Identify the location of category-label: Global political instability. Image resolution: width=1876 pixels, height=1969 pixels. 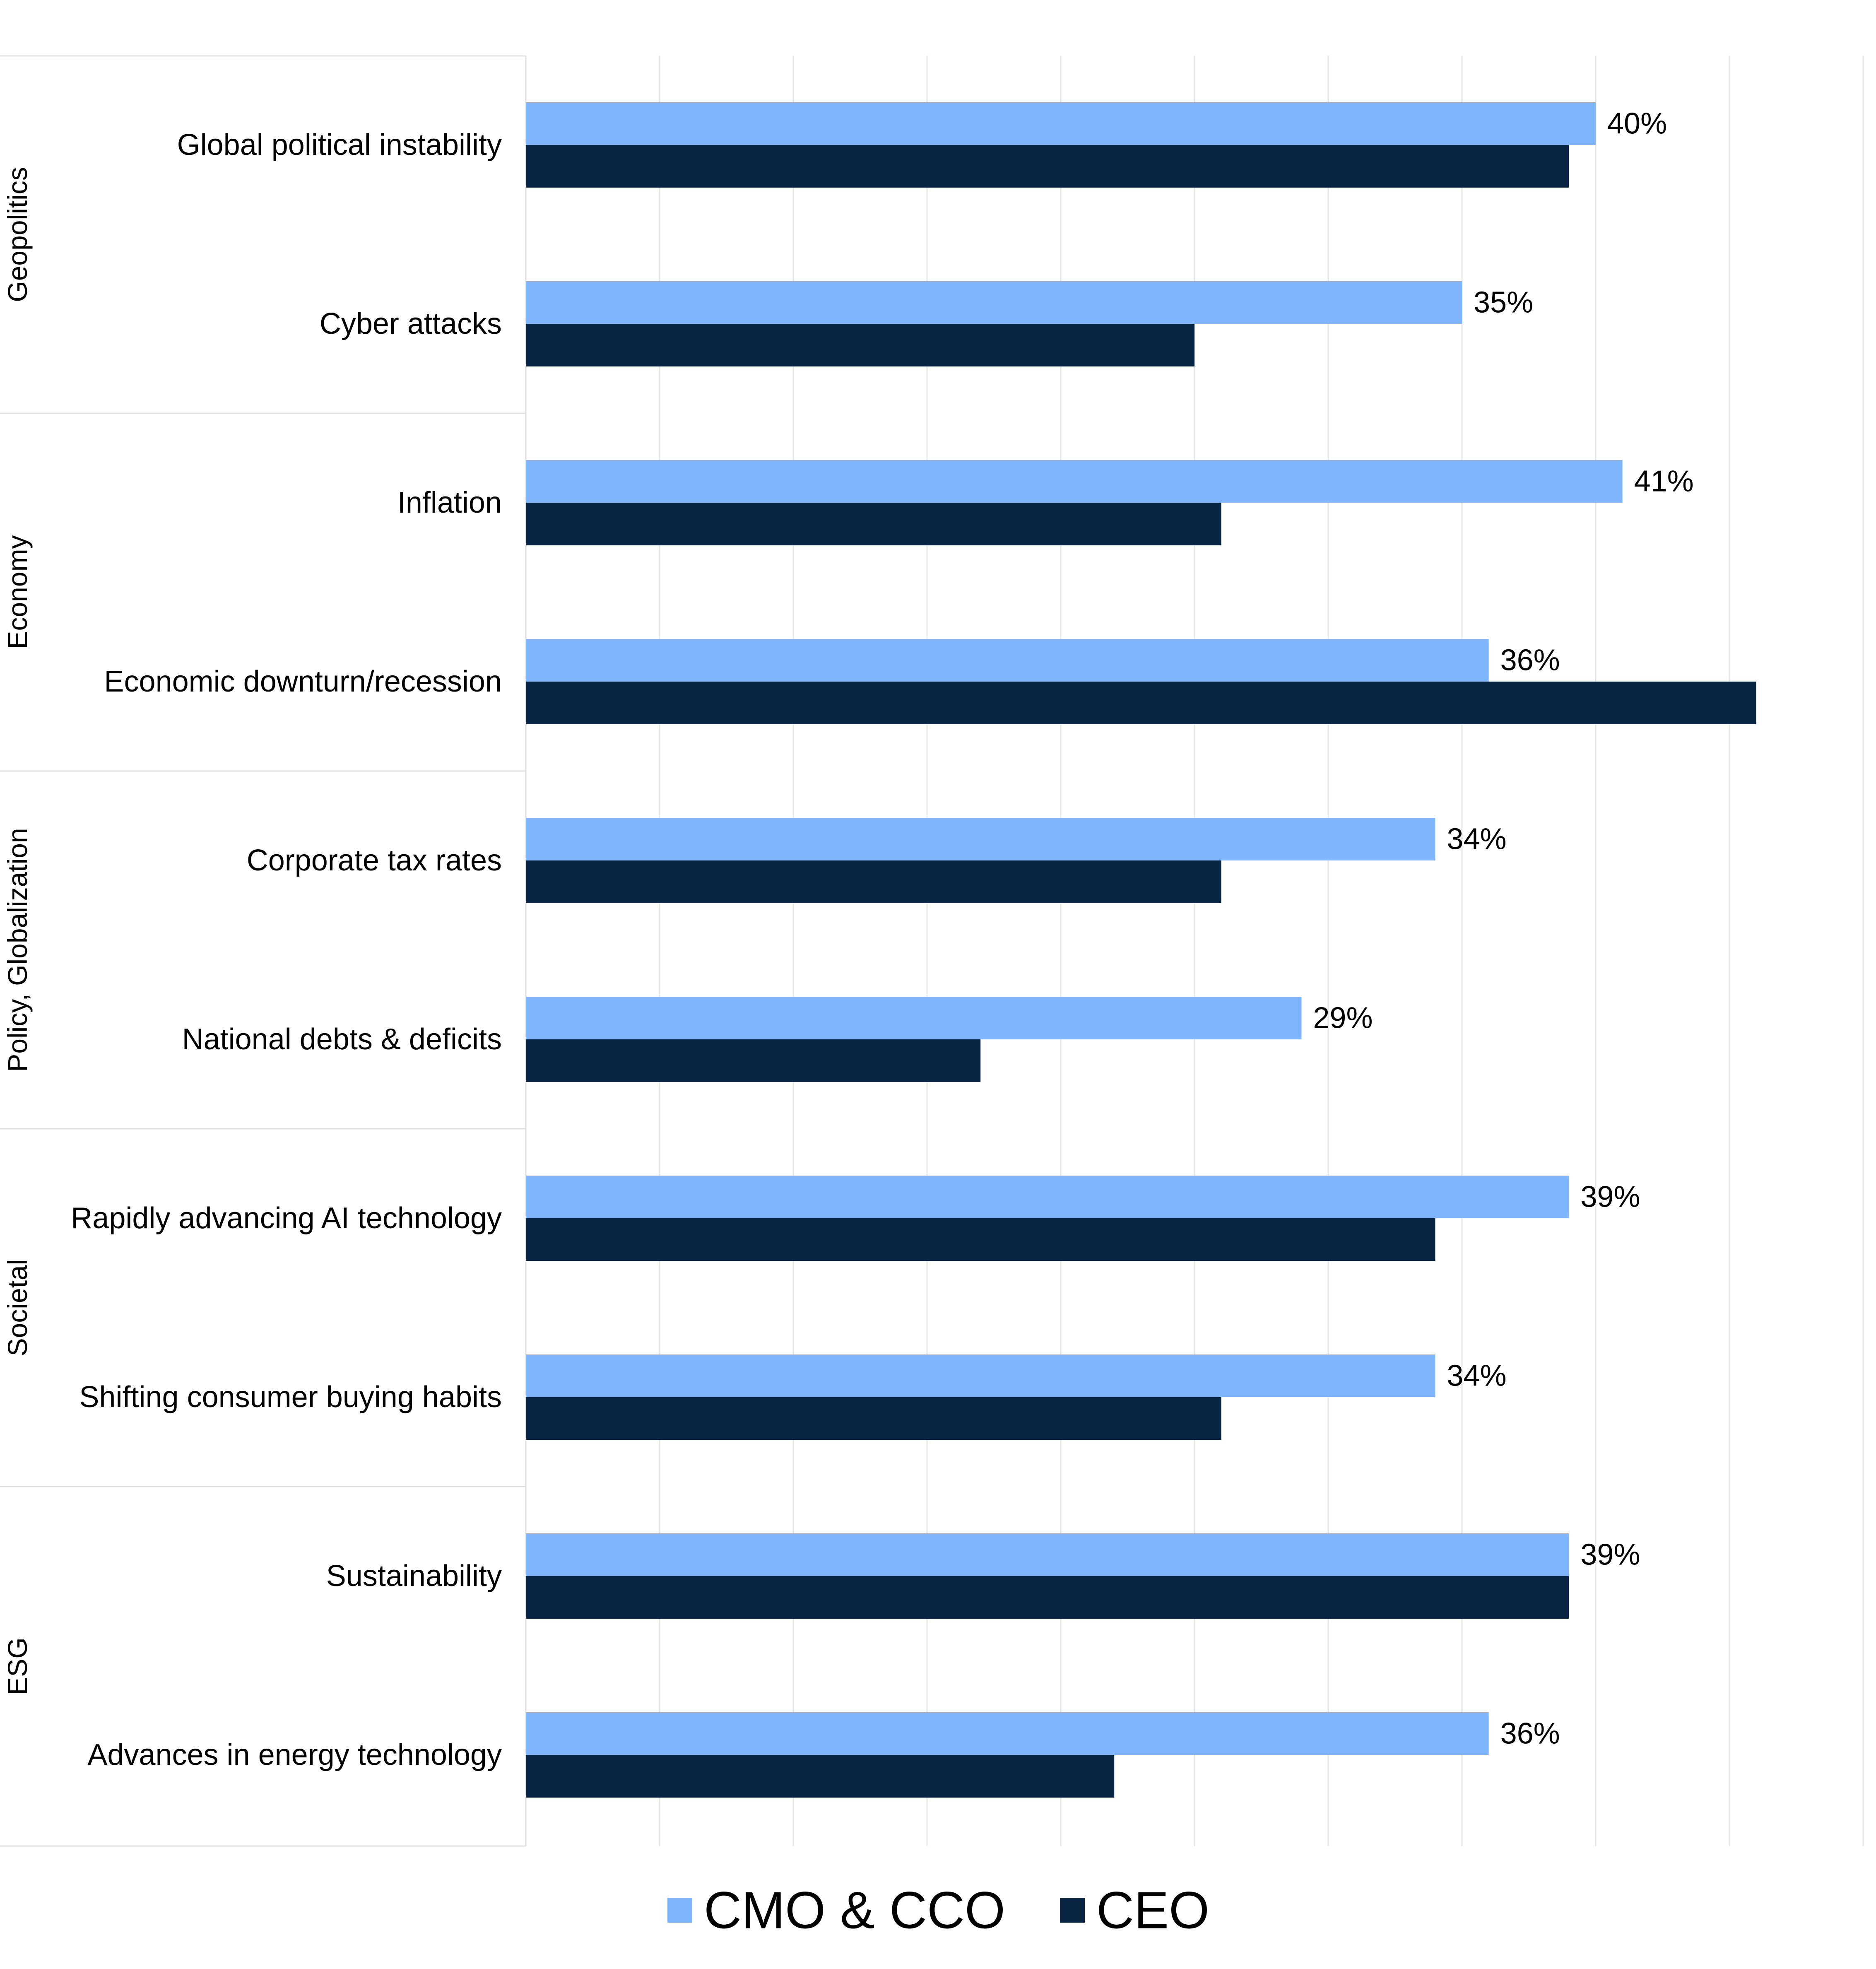
(340, 145).